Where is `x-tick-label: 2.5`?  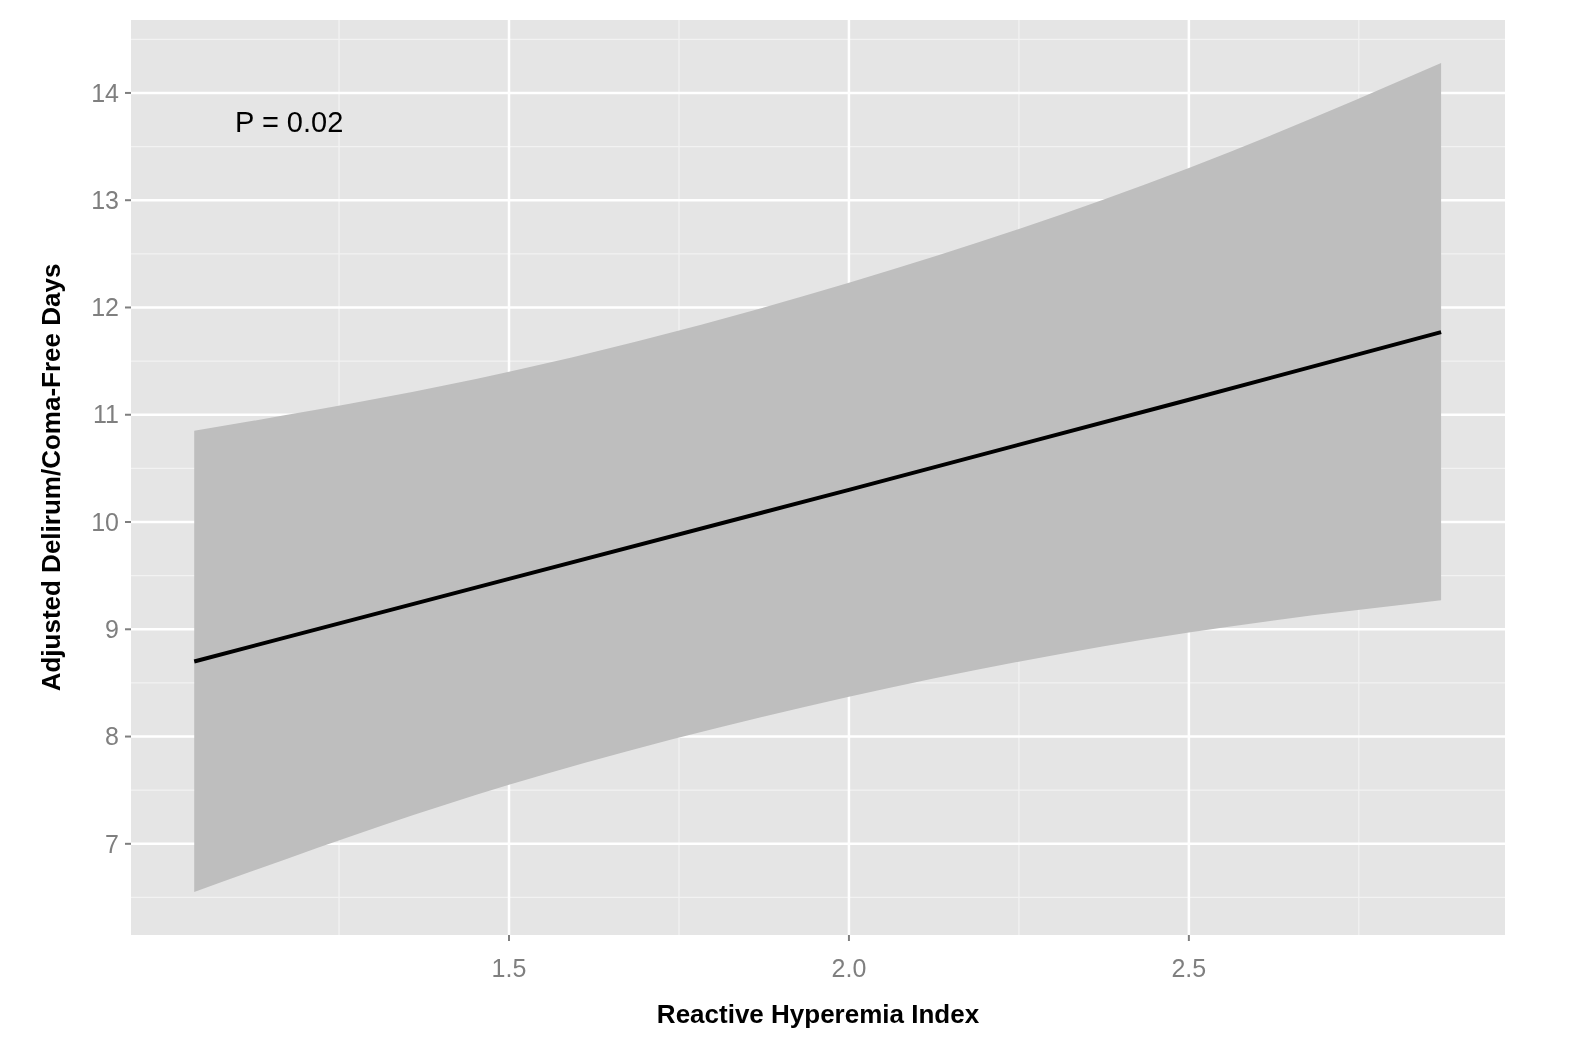
x-tick-label: 2.5 is located at coordinates (1189, 968).